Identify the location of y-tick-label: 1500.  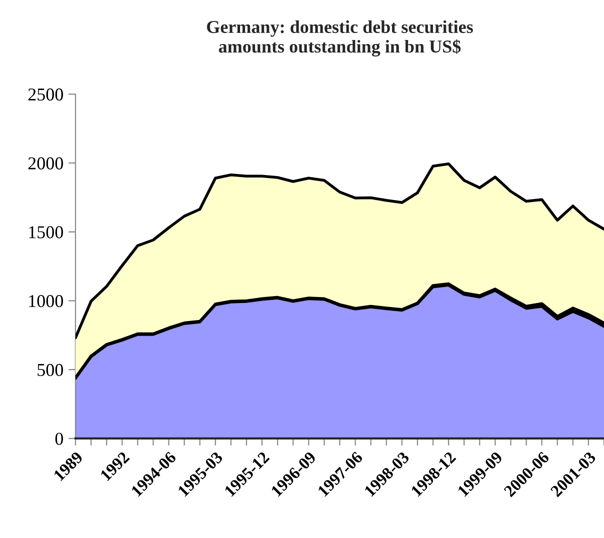
(46, 232).